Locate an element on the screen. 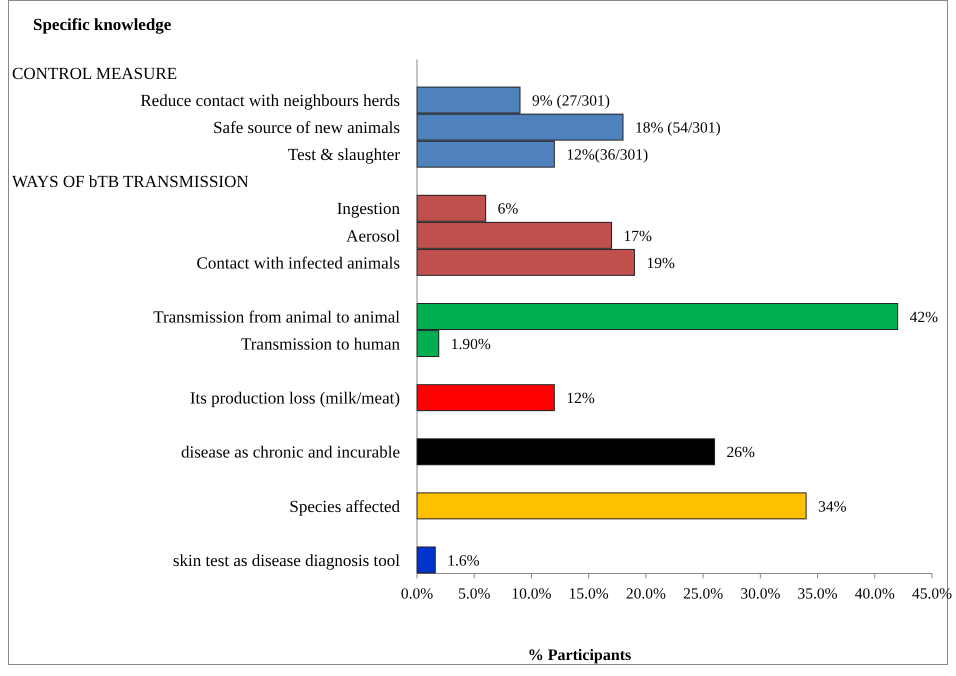 Image resolution: width=956 pixels, height=676 pixels. y-tick-label: Transmission from animal to animal is located at coordinates (276, 316).